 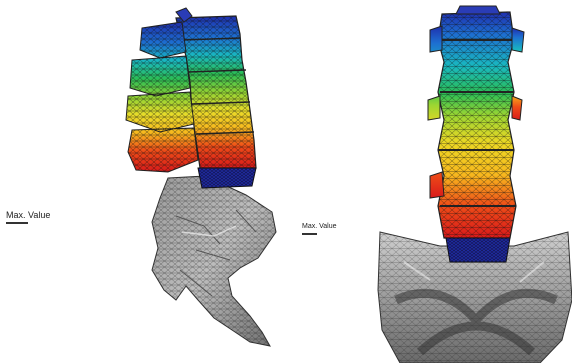 I want to click on sacral-endplate-lateral, so click(x=227, y=178).